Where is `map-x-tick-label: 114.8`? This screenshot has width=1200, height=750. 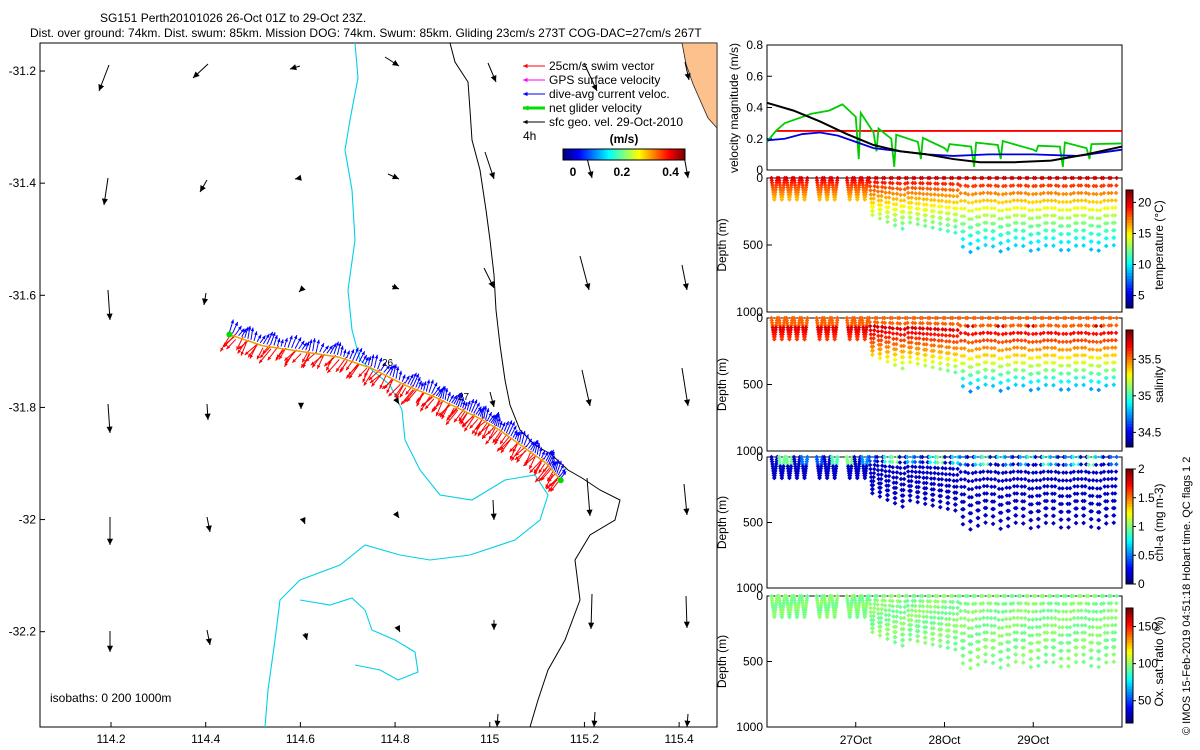 map-x-tick-label: 114.8 is located at coordinates (394, 739).